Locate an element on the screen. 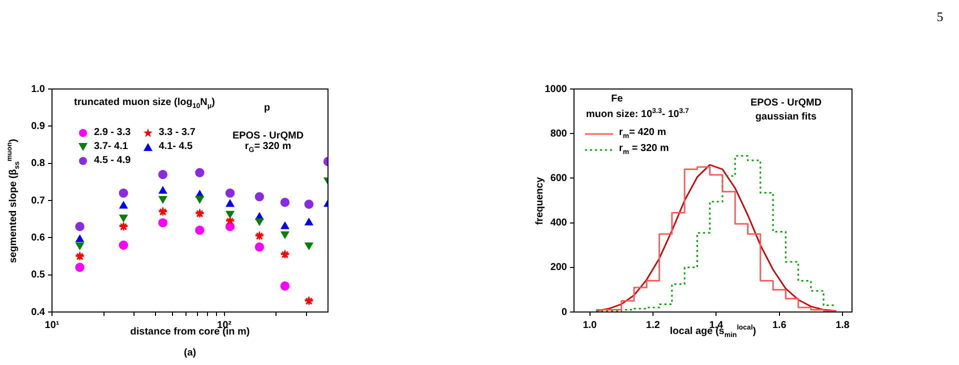  legend-label: 3.7- 4.1 is located at coordinates (111, 146).